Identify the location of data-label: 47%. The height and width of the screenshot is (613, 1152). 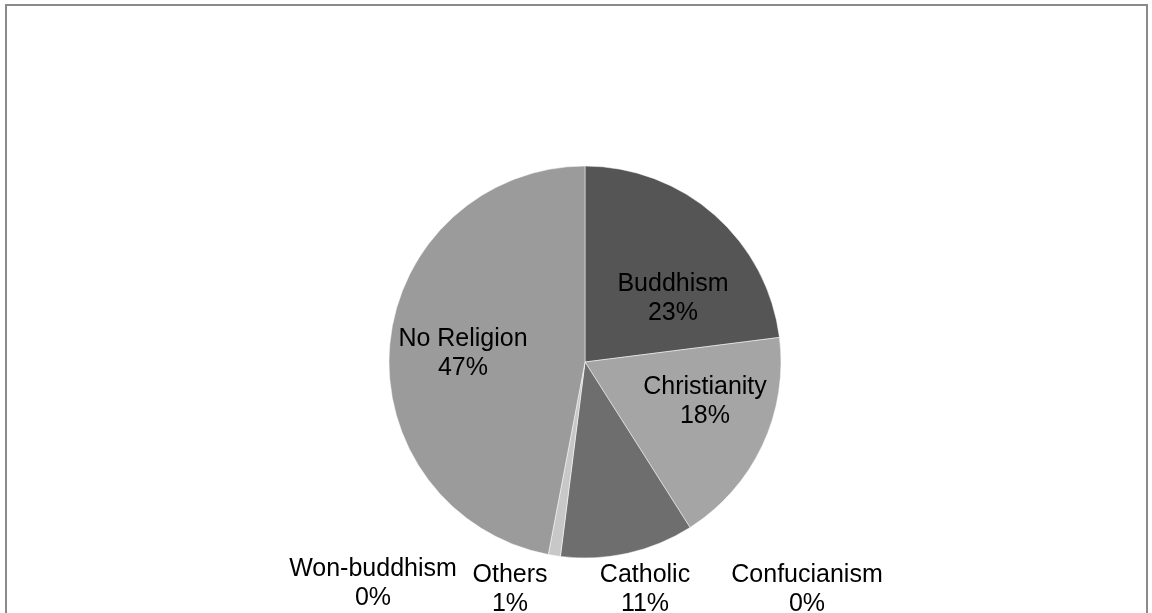
(463, 366).